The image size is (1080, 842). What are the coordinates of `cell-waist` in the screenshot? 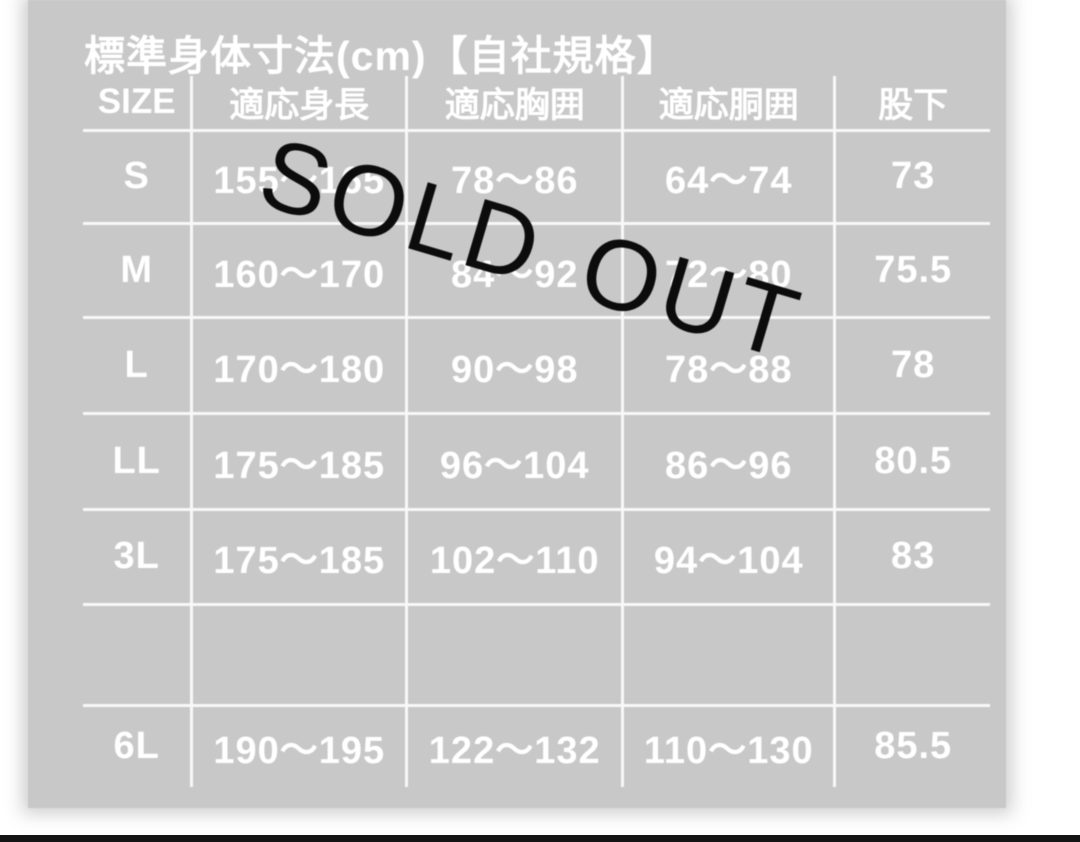 It's located at (729, 655).